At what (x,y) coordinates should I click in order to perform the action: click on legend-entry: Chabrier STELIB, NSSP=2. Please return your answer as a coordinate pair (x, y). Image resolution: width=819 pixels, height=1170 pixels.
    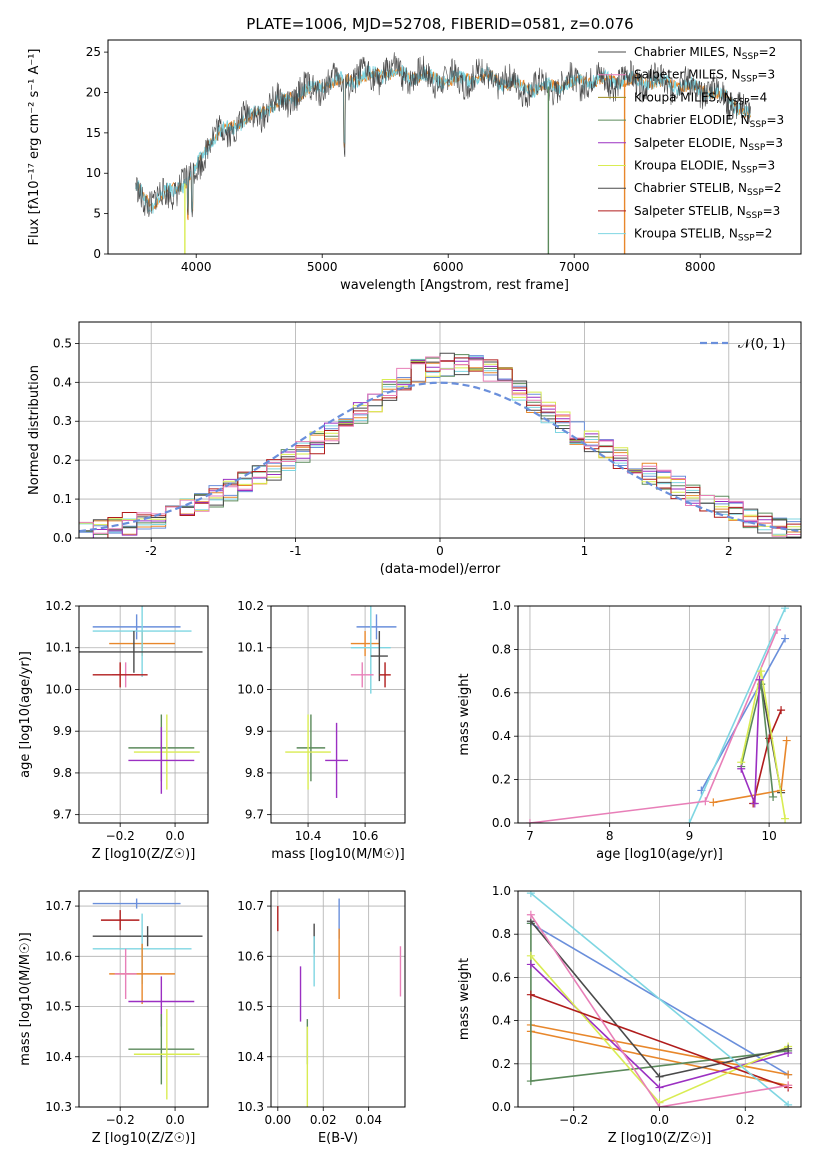
    Looking at the image, I should click on (708, 189).